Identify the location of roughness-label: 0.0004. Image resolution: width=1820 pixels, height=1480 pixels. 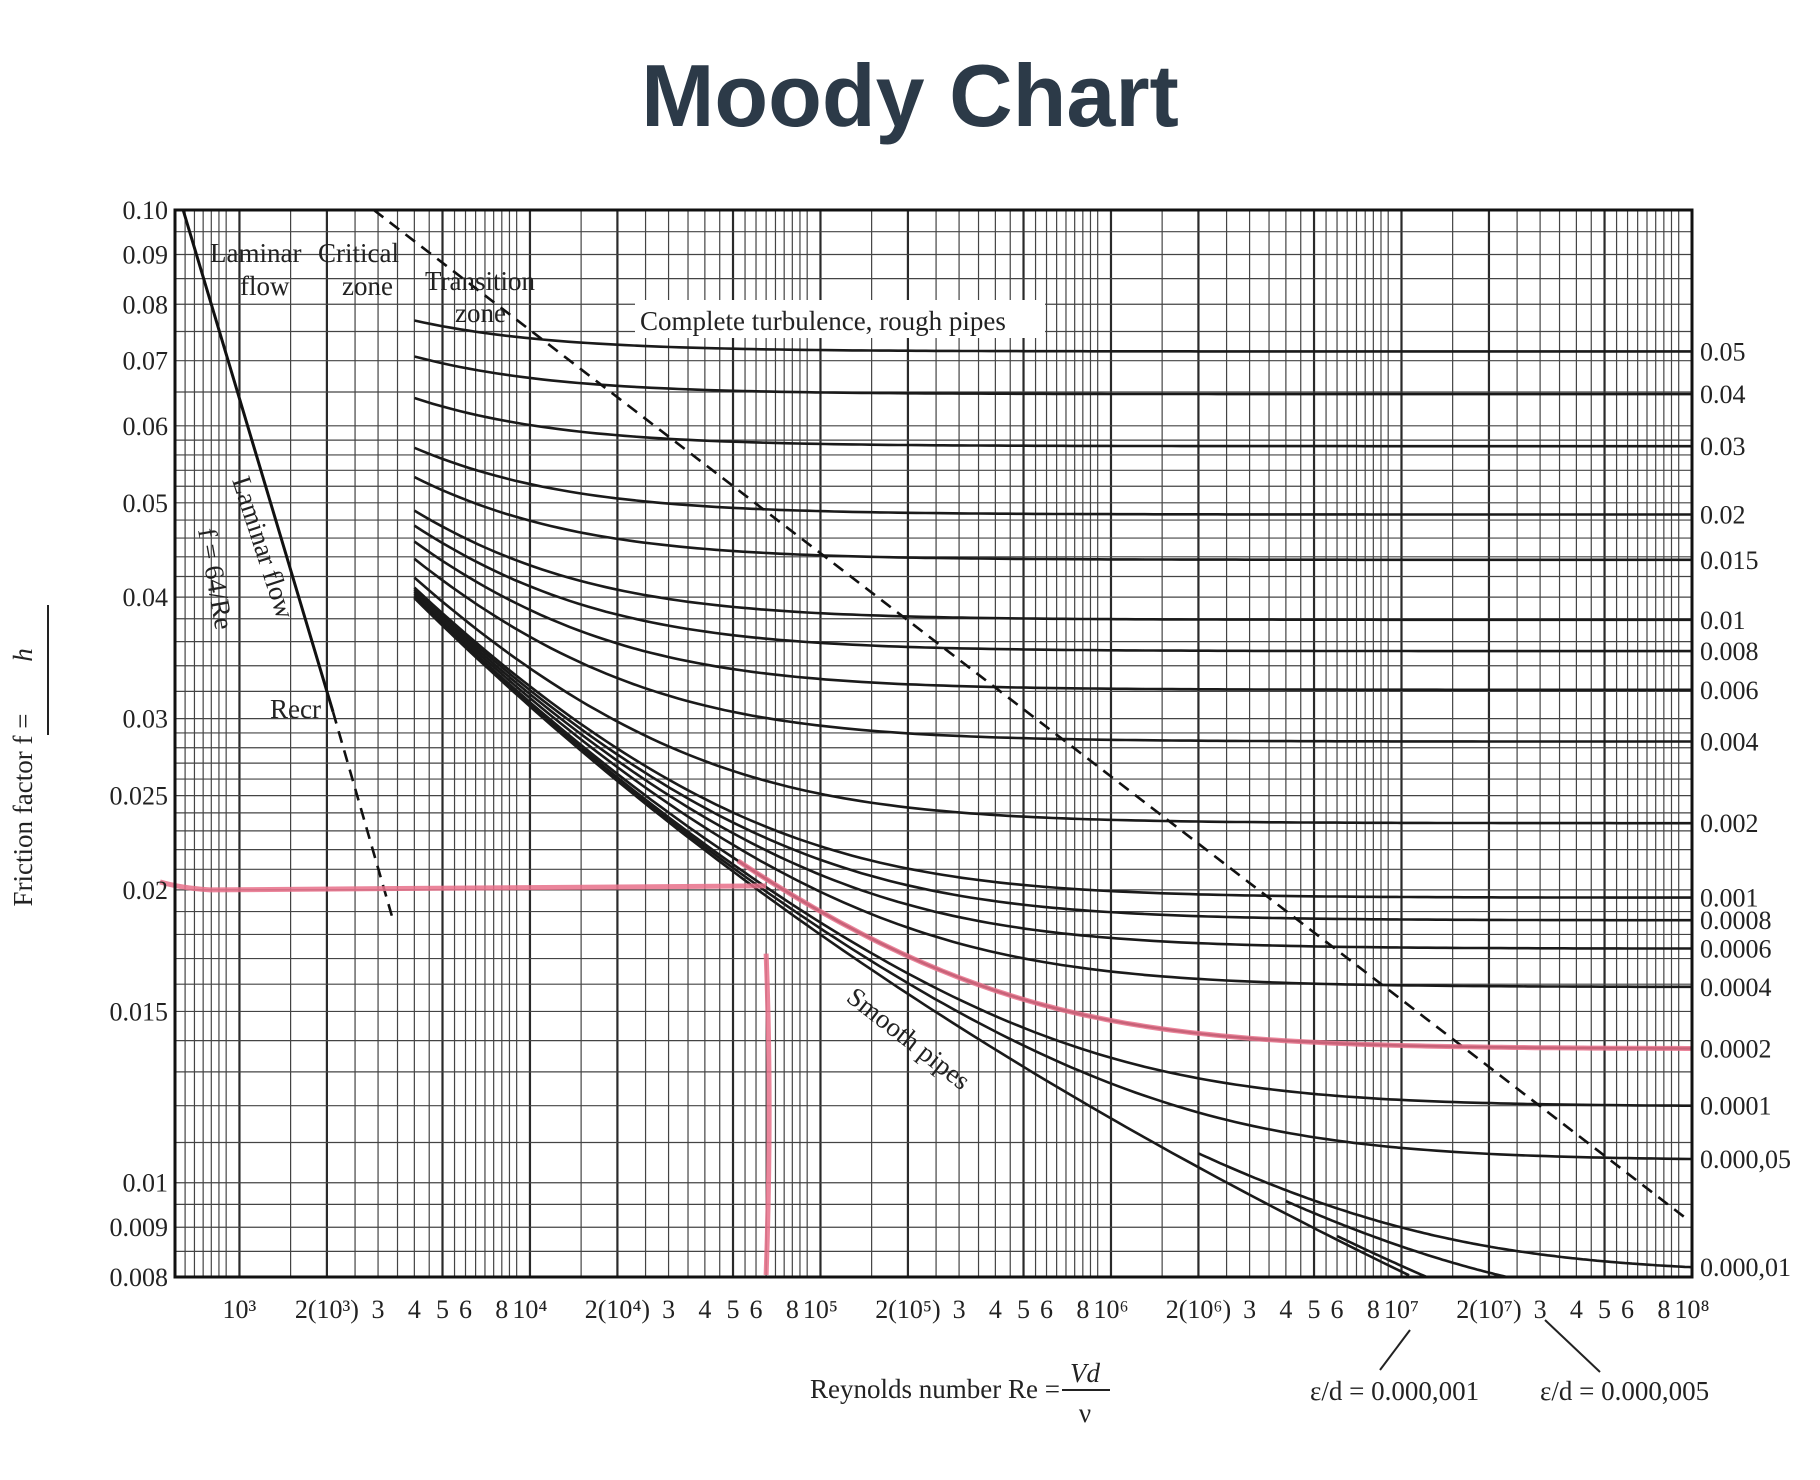
(1736, 987).